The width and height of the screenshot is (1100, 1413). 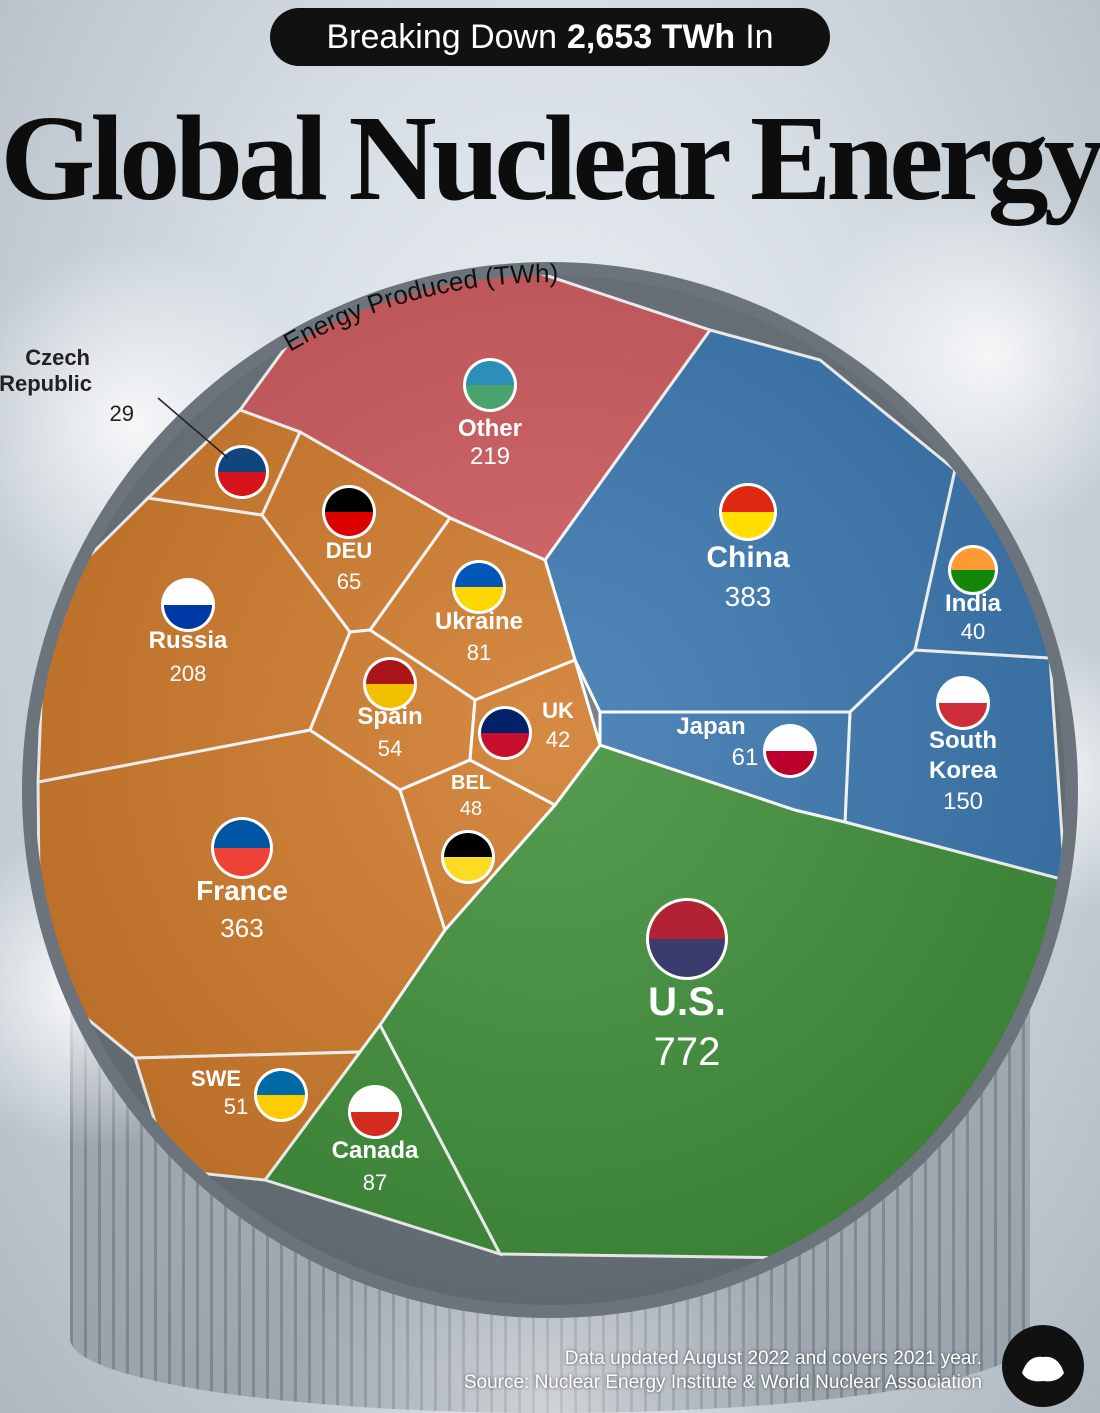 I want to click on bel-flag-icon, so click(x=468, y=857).